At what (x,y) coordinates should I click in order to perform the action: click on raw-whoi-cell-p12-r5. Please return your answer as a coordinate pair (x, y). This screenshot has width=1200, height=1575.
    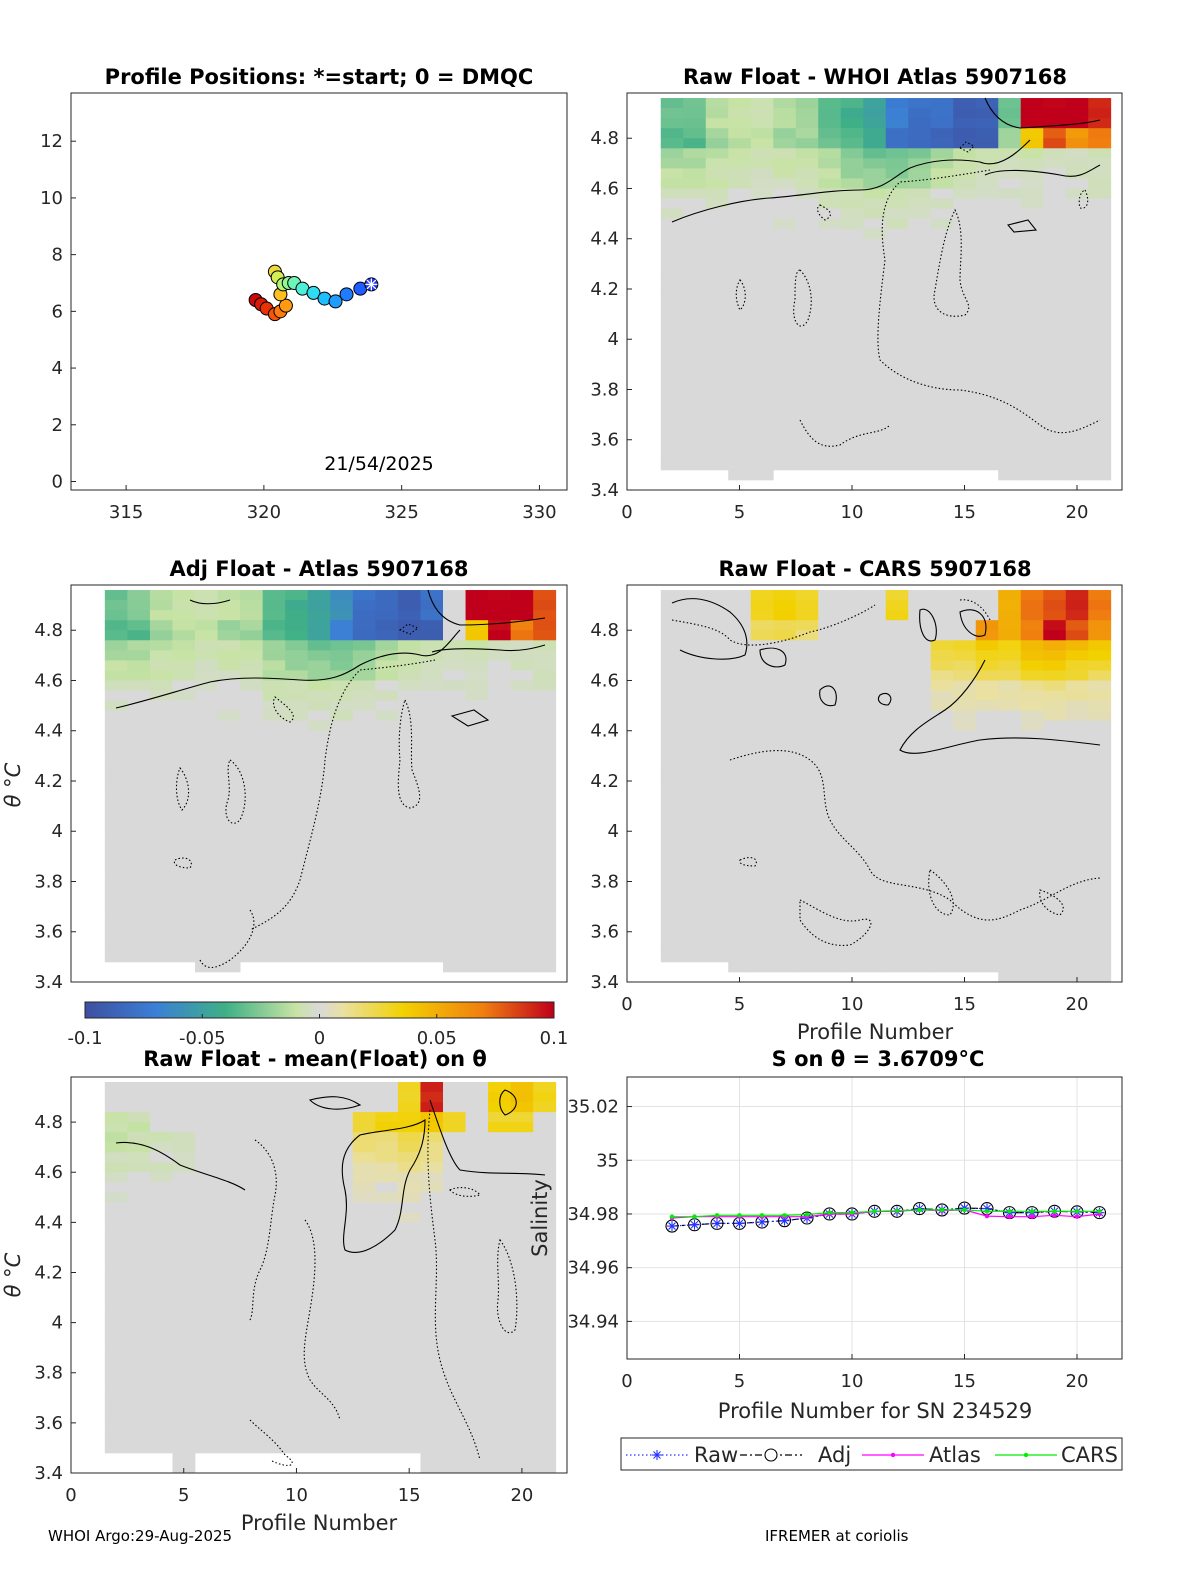
    Looking at the image, I should click on (897, 153).